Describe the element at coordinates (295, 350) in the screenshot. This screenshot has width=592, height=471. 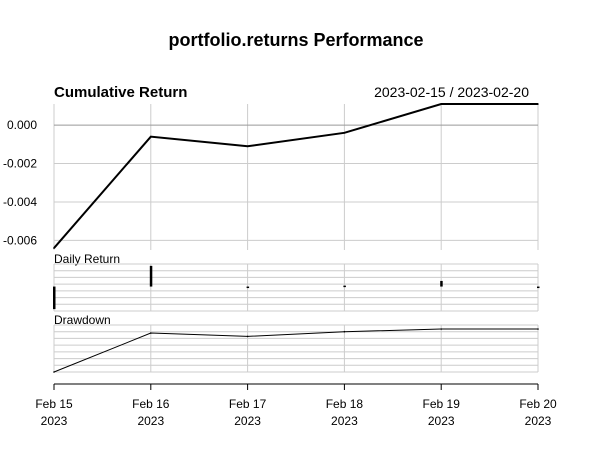
I see `series-line-drawdown` at that location.